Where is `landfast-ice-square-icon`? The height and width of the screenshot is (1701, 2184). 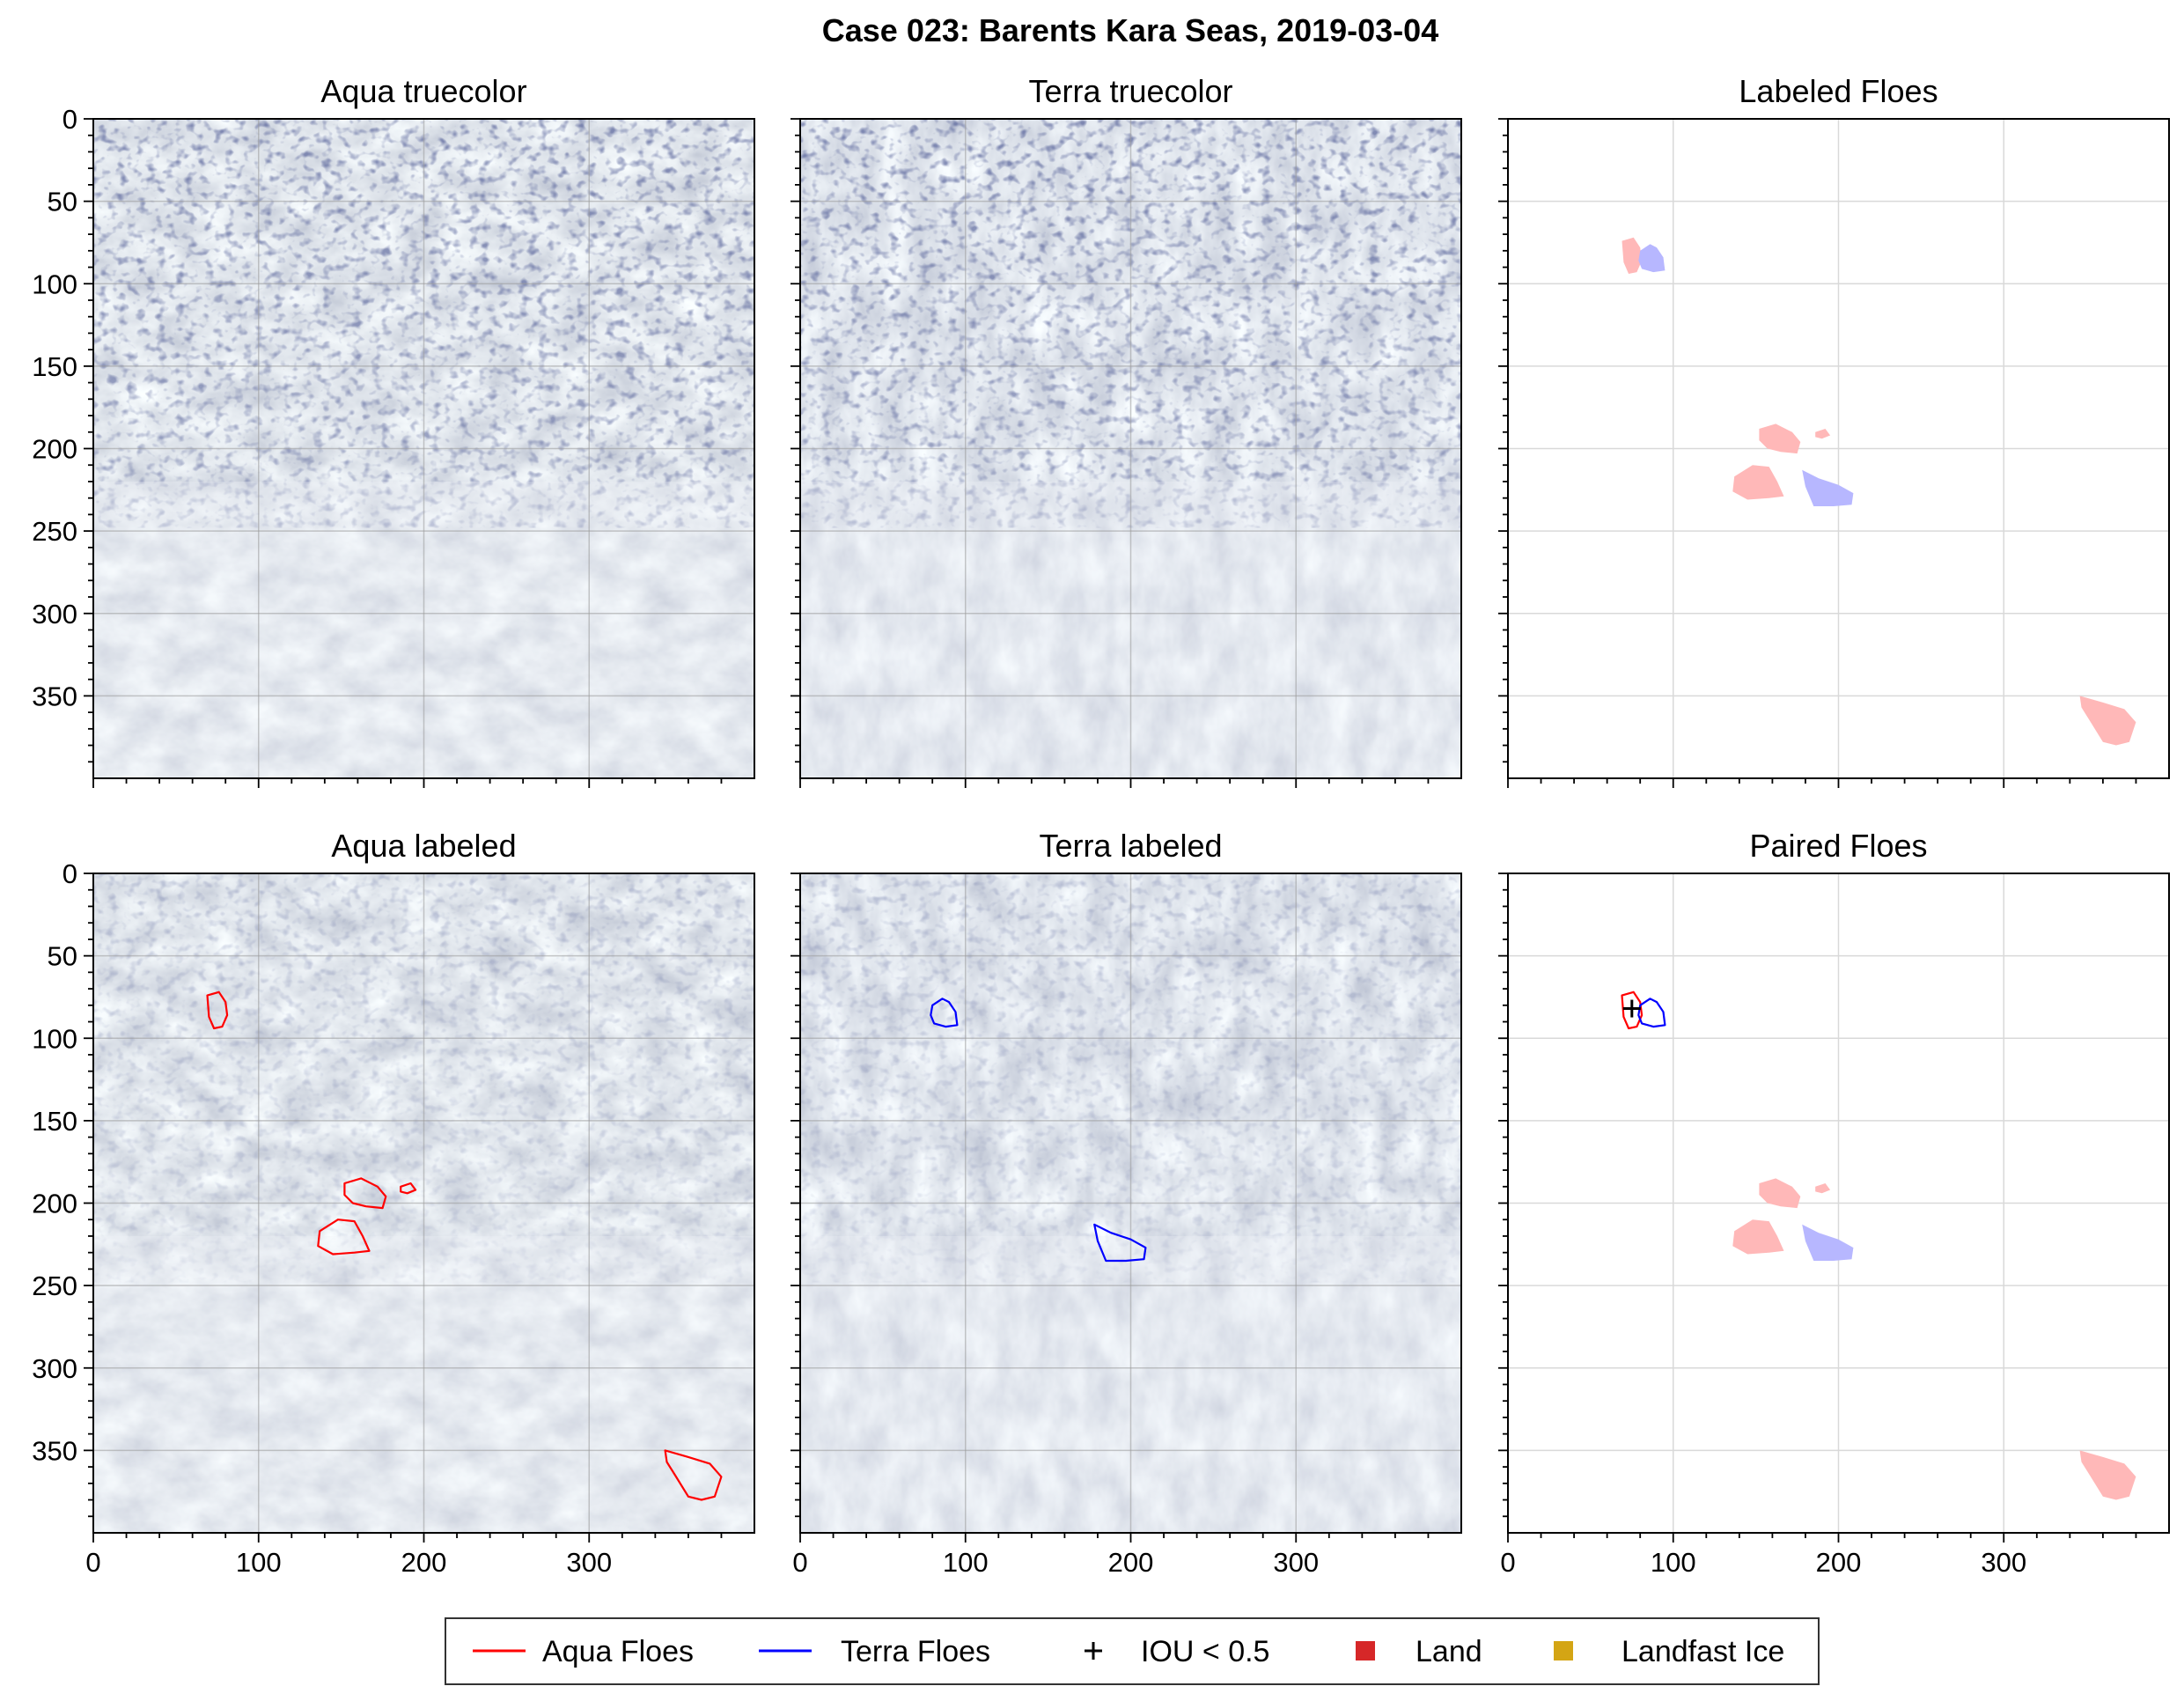
landfast-ice-square-icon is located at coordinates (1563, 1650).